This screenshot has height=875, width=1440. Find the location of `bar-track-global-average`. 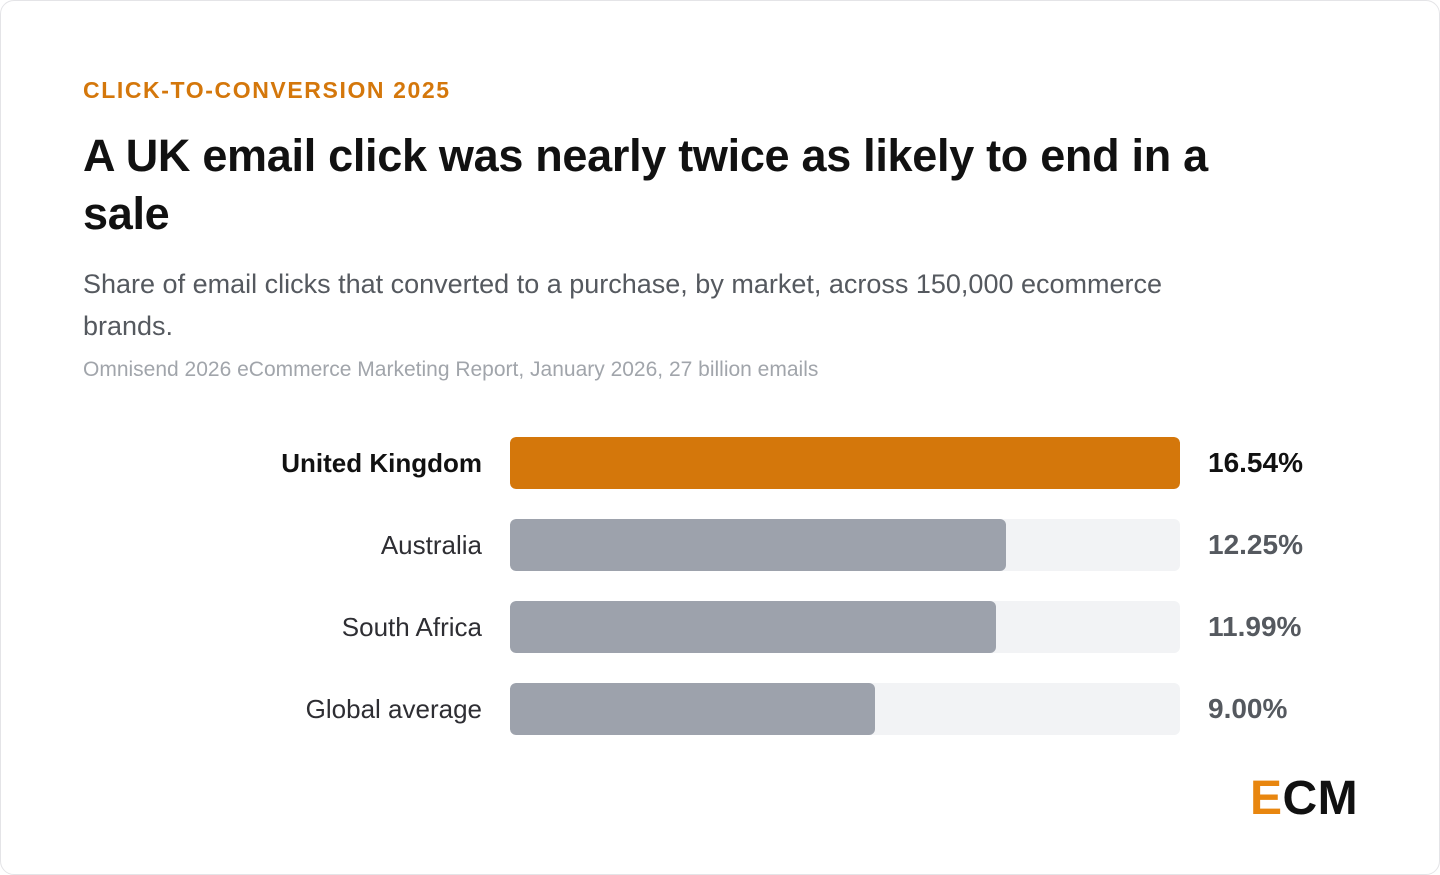

bar-track-global-average is located at coordinates (845, 709).